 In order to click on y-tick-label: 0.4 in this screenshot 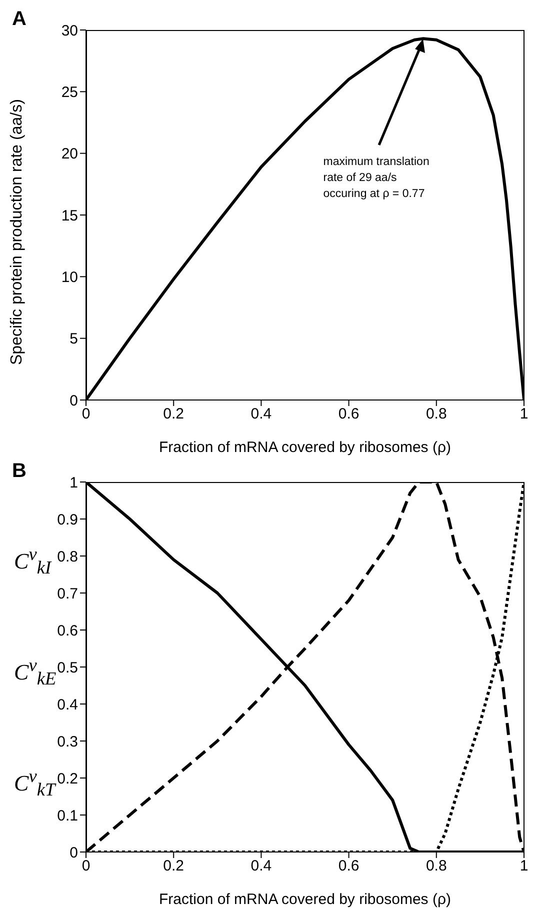, I will do `click(67, 705)`.